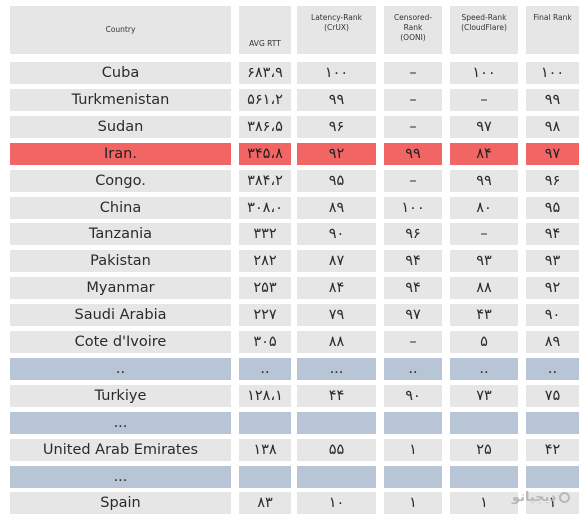  What do you see at coordinates (484, 288) in the screenshot?
I see `cell-speed: ۸۸` at bounding box center [484, 288].